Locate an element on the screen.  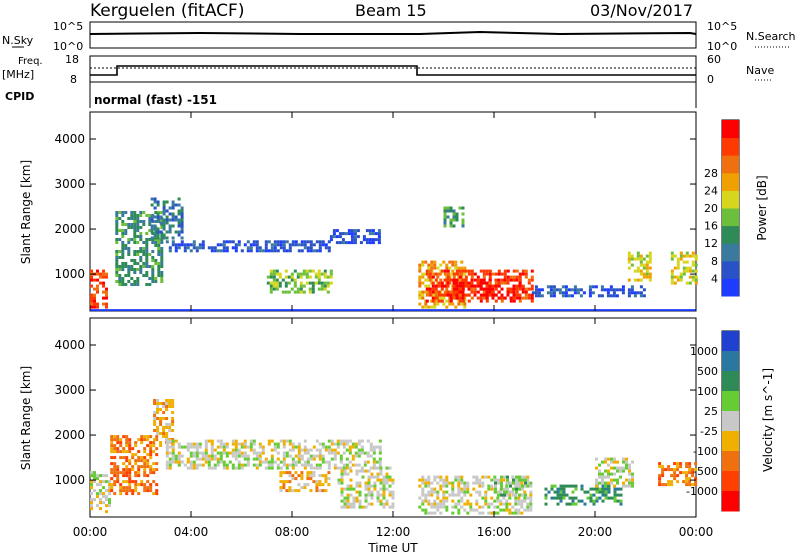
freq-unit-label: [MHz] is located at coordinates (18, 74).